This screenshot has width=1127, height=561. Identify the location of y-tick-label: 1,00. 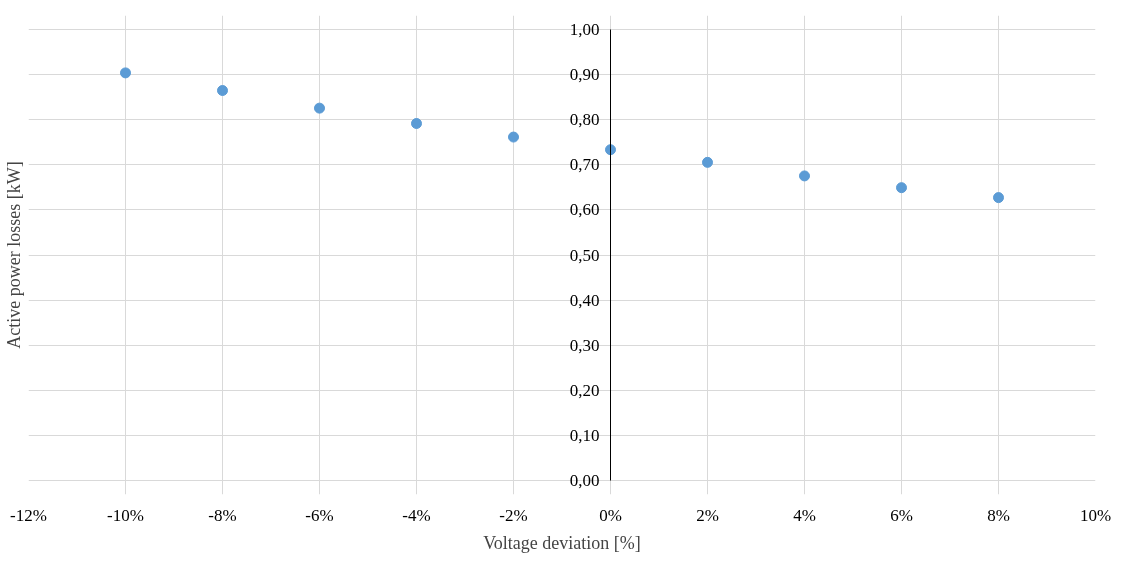
(584, 29).